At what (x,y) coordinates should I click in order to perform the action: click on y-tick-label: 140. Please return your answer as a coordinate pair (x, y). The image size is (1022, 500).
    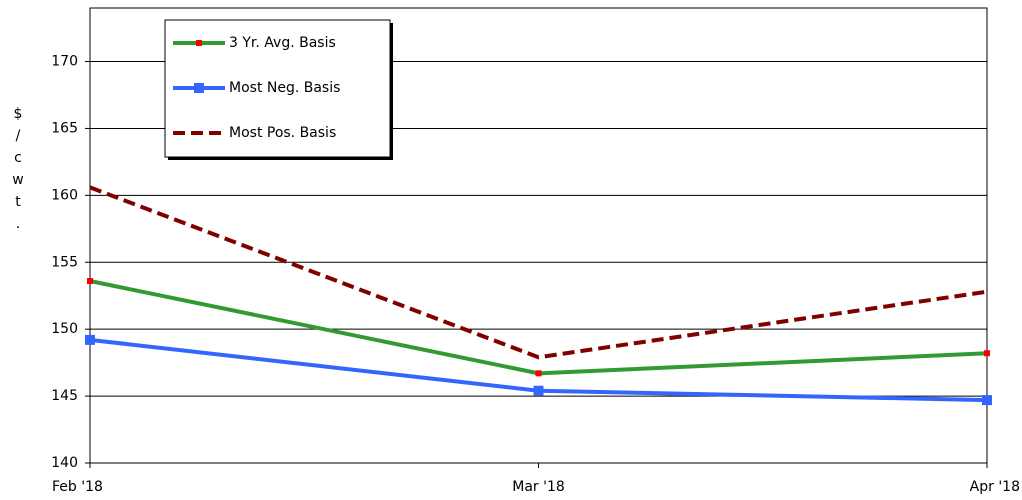
    Looking at the image, I should click on (64, 463).